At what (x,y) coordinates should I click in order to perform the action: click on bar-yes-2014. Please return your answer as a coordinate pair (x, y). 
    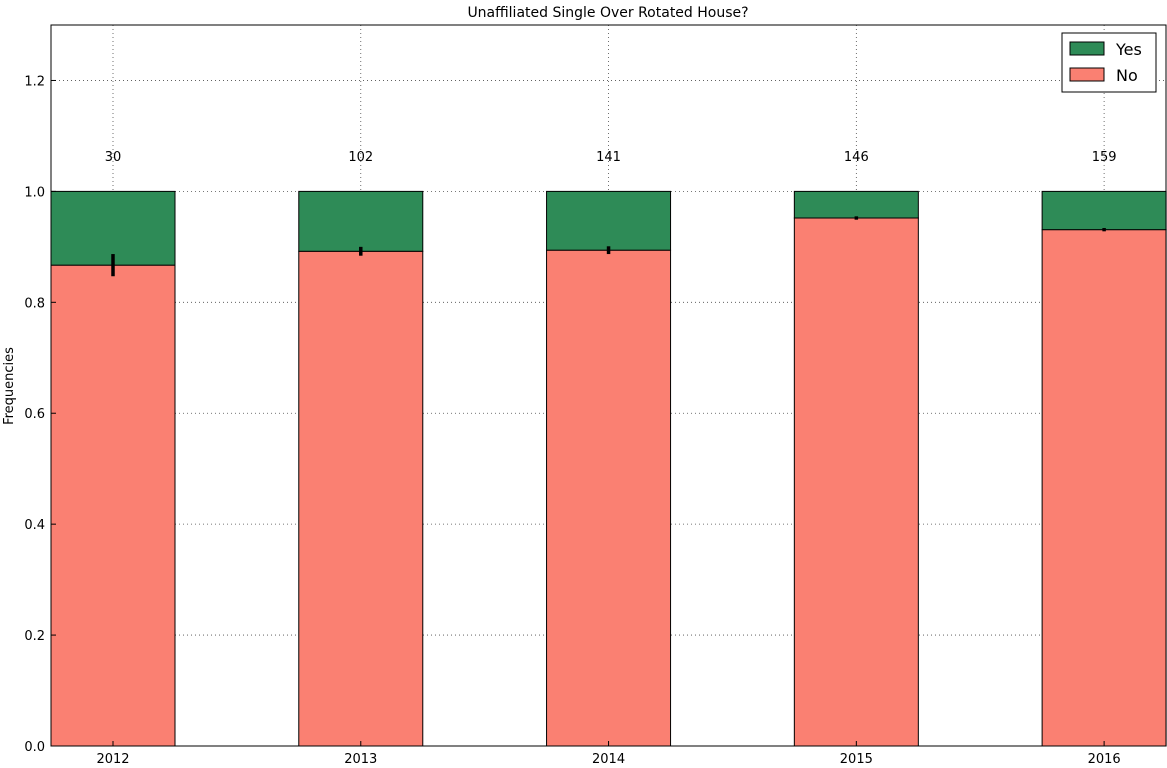
    Looking at the image, I should click on (609, 220).